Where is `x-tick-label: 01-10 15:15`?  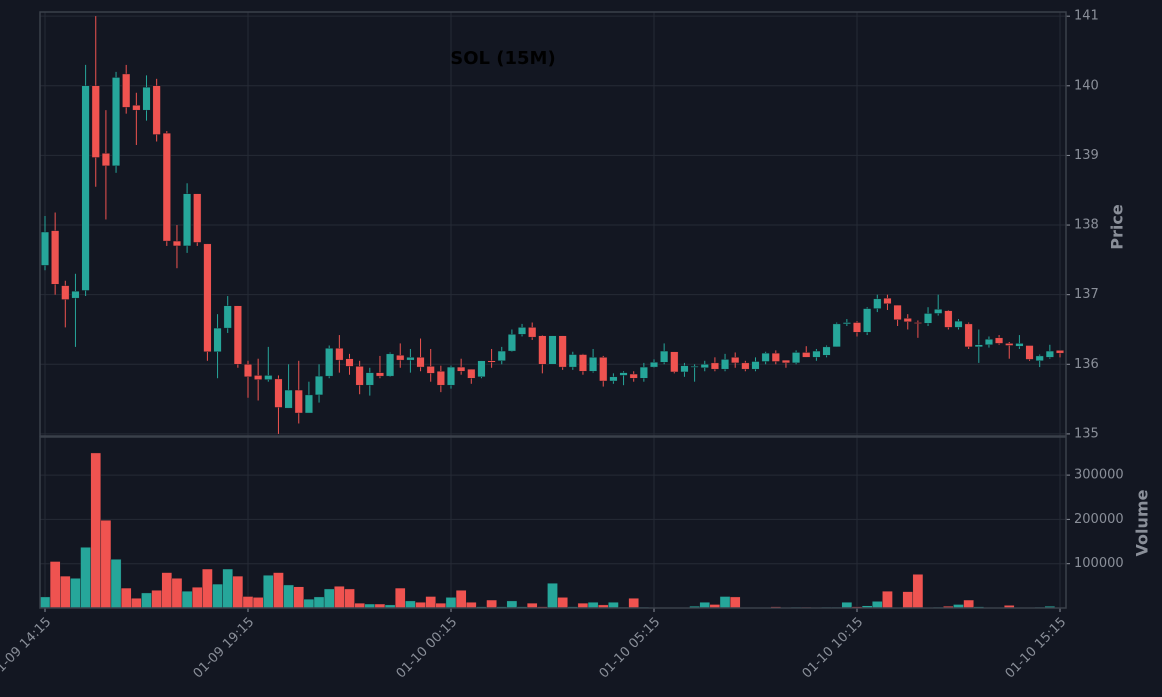
x-tick-label: 01-10 15:15 is located at coordinates (1036, 648).